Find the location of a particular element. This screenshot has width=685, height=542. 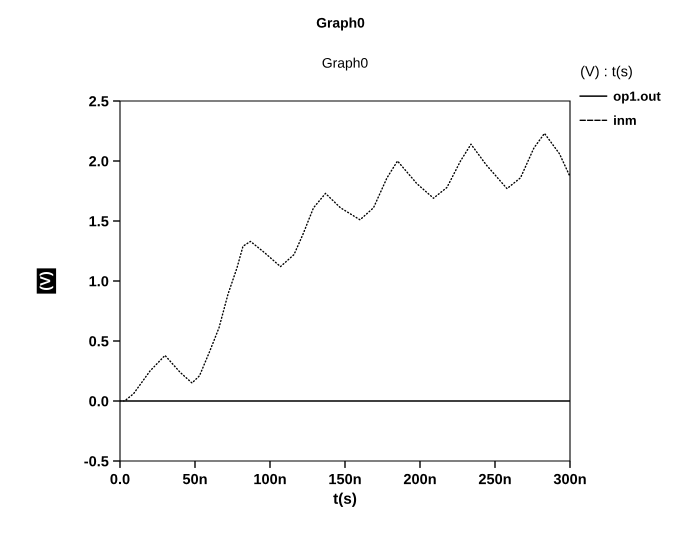

y-tick-label: -0.5 is located at coordinates (96, 461).